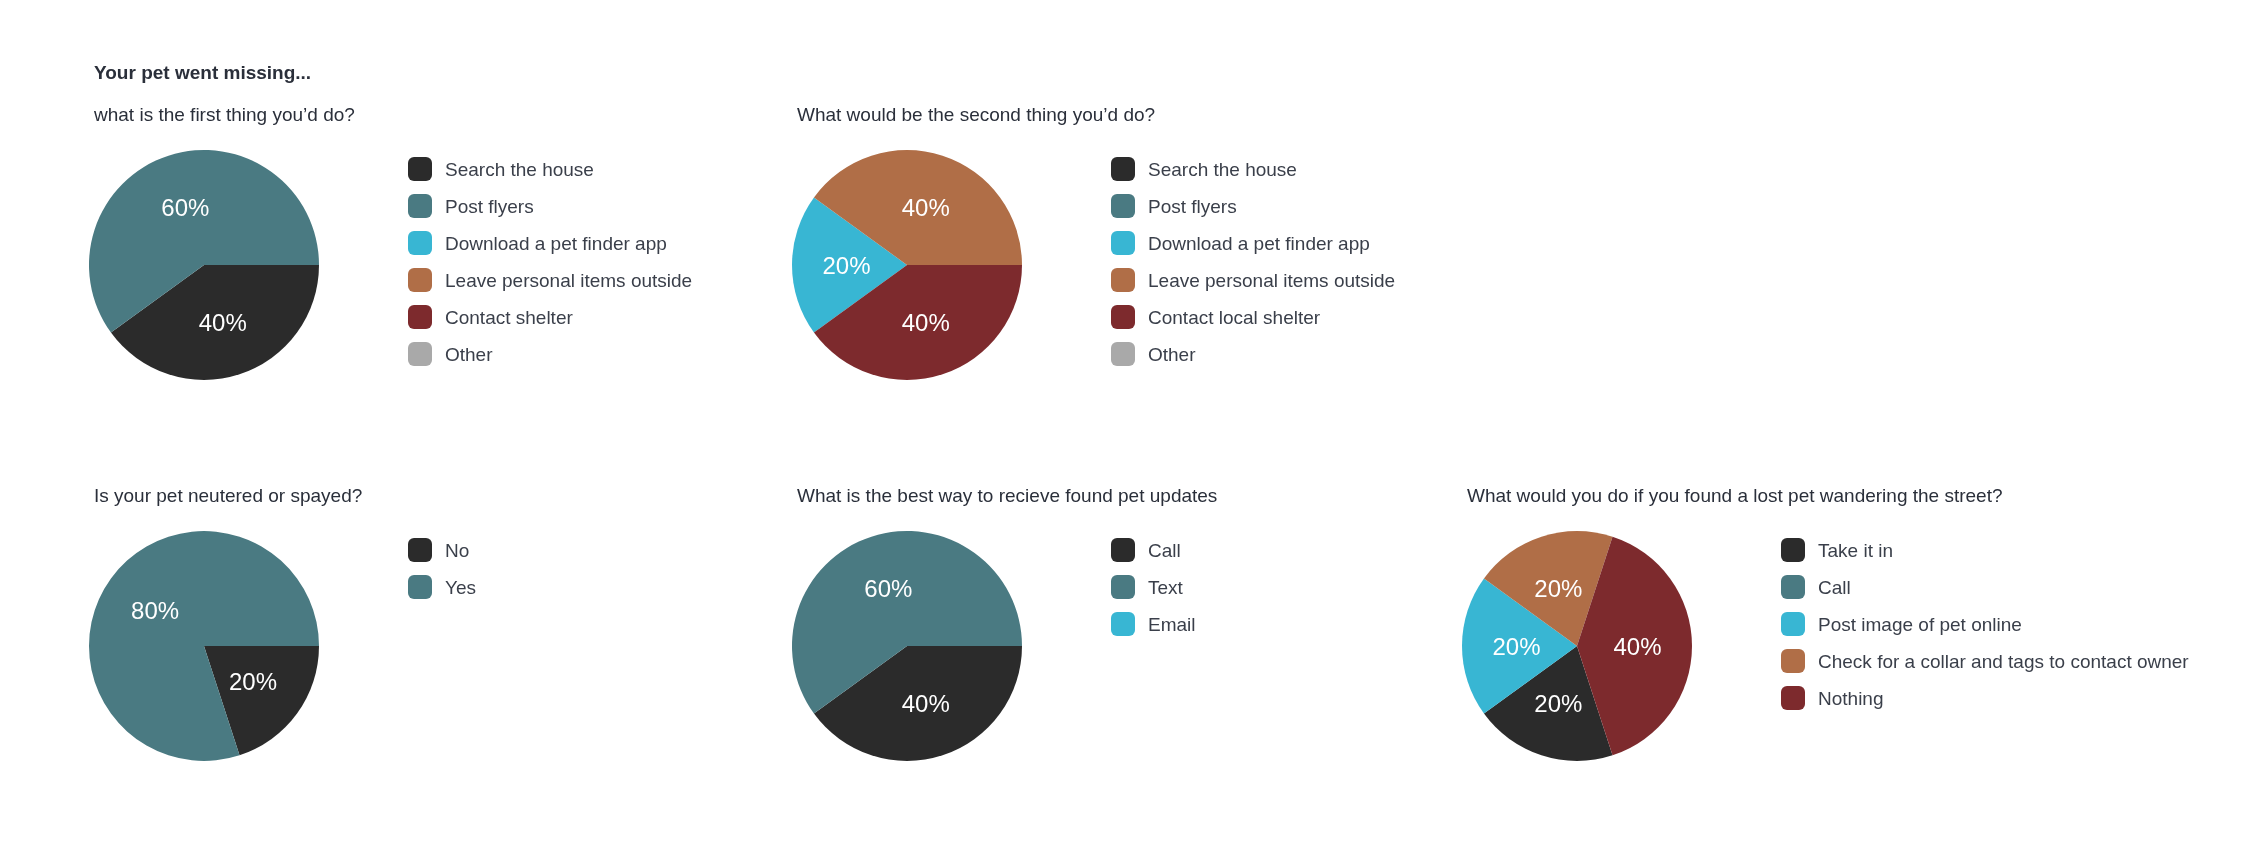 The image size is (2254, 866). What do you see at coordinates (228, 495) in the screenshot?
I see `chart-title: Is your pet neutered or spayed?` at bounding box center [228, 495].